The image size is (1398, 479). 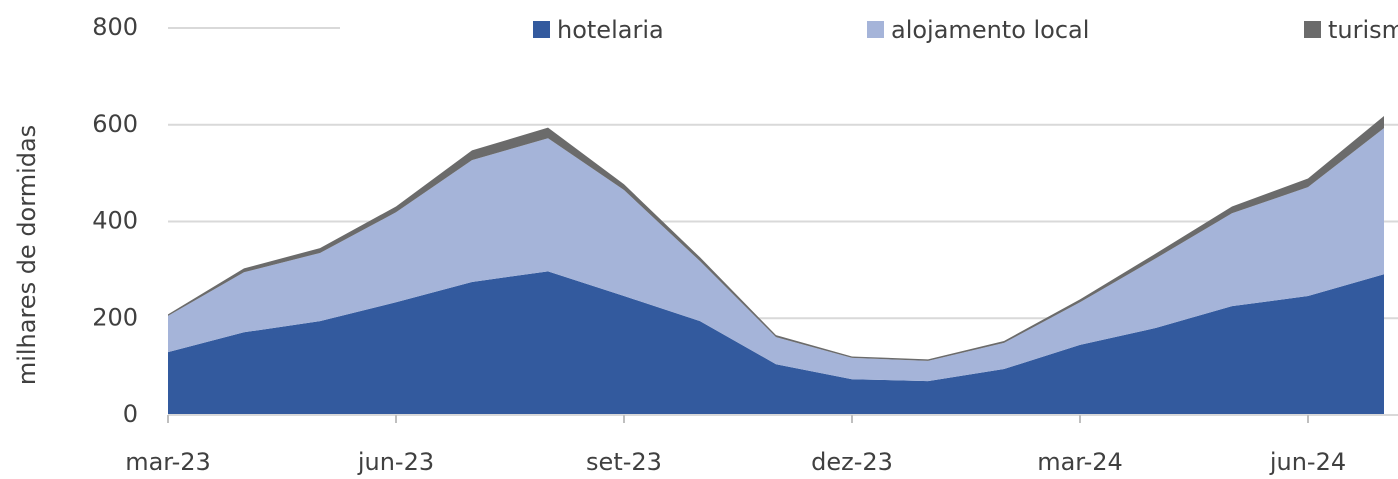 I want to click on legend-label: hotelaria, so click(x=610, y=30).